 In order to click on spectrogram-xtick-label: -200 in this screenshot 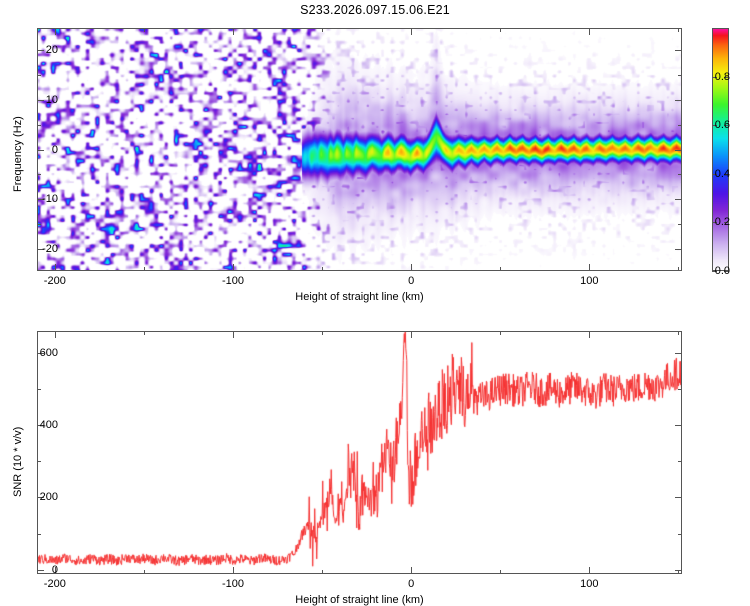, I will do `click(54, 281)`.